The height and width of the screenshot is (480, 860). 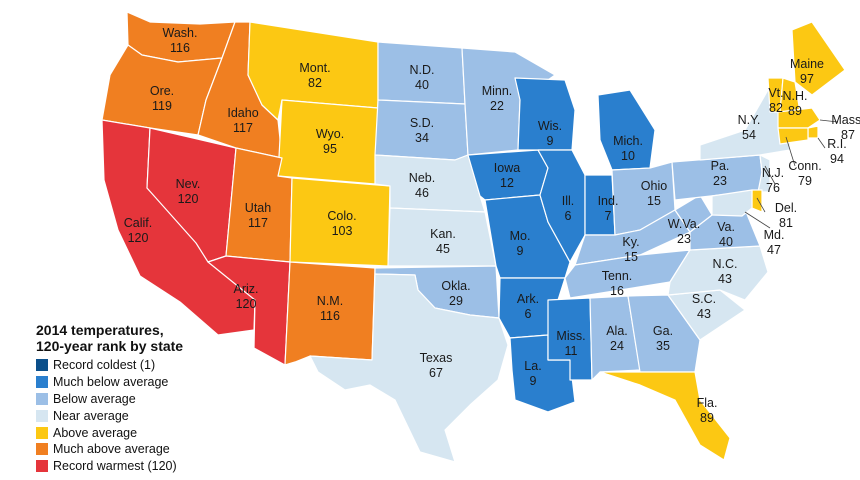 I want to click on state-label-ala: Ala. 24, so click(x=617, y=338).